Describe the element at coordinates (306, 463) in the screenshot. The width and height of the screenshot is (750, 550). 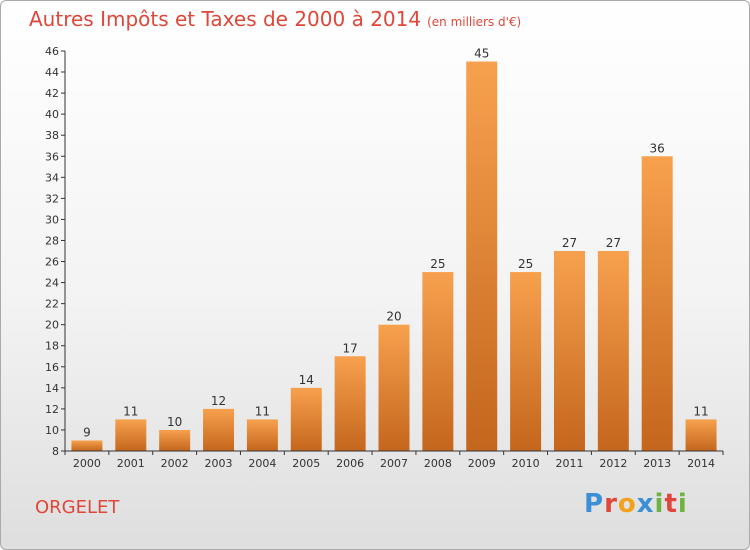
I see `x-tick-label-2005: 2005` at that location.